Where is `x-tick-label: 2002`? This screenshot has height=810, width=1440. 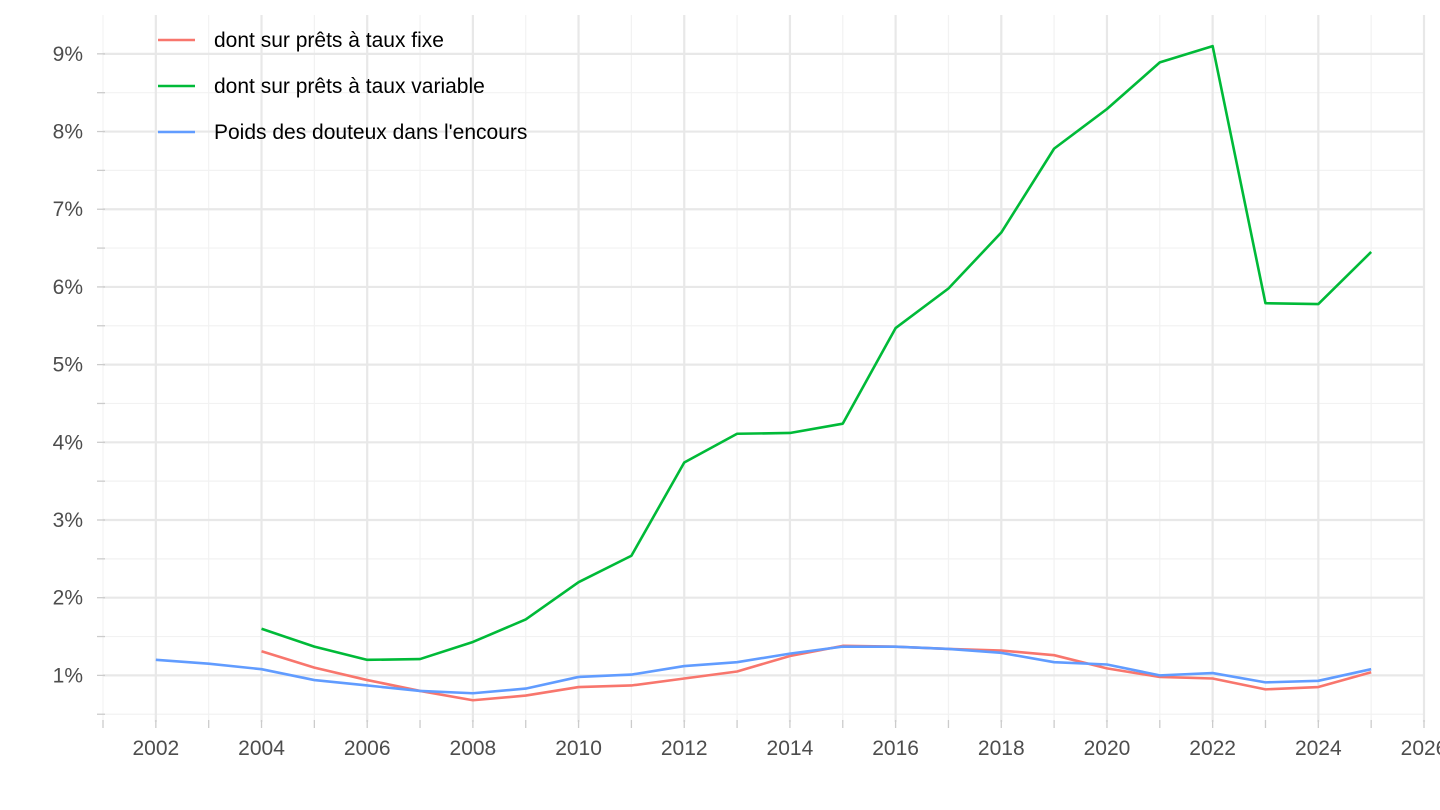 x-tick-label: 2002 is located at coordinates (155, 748).